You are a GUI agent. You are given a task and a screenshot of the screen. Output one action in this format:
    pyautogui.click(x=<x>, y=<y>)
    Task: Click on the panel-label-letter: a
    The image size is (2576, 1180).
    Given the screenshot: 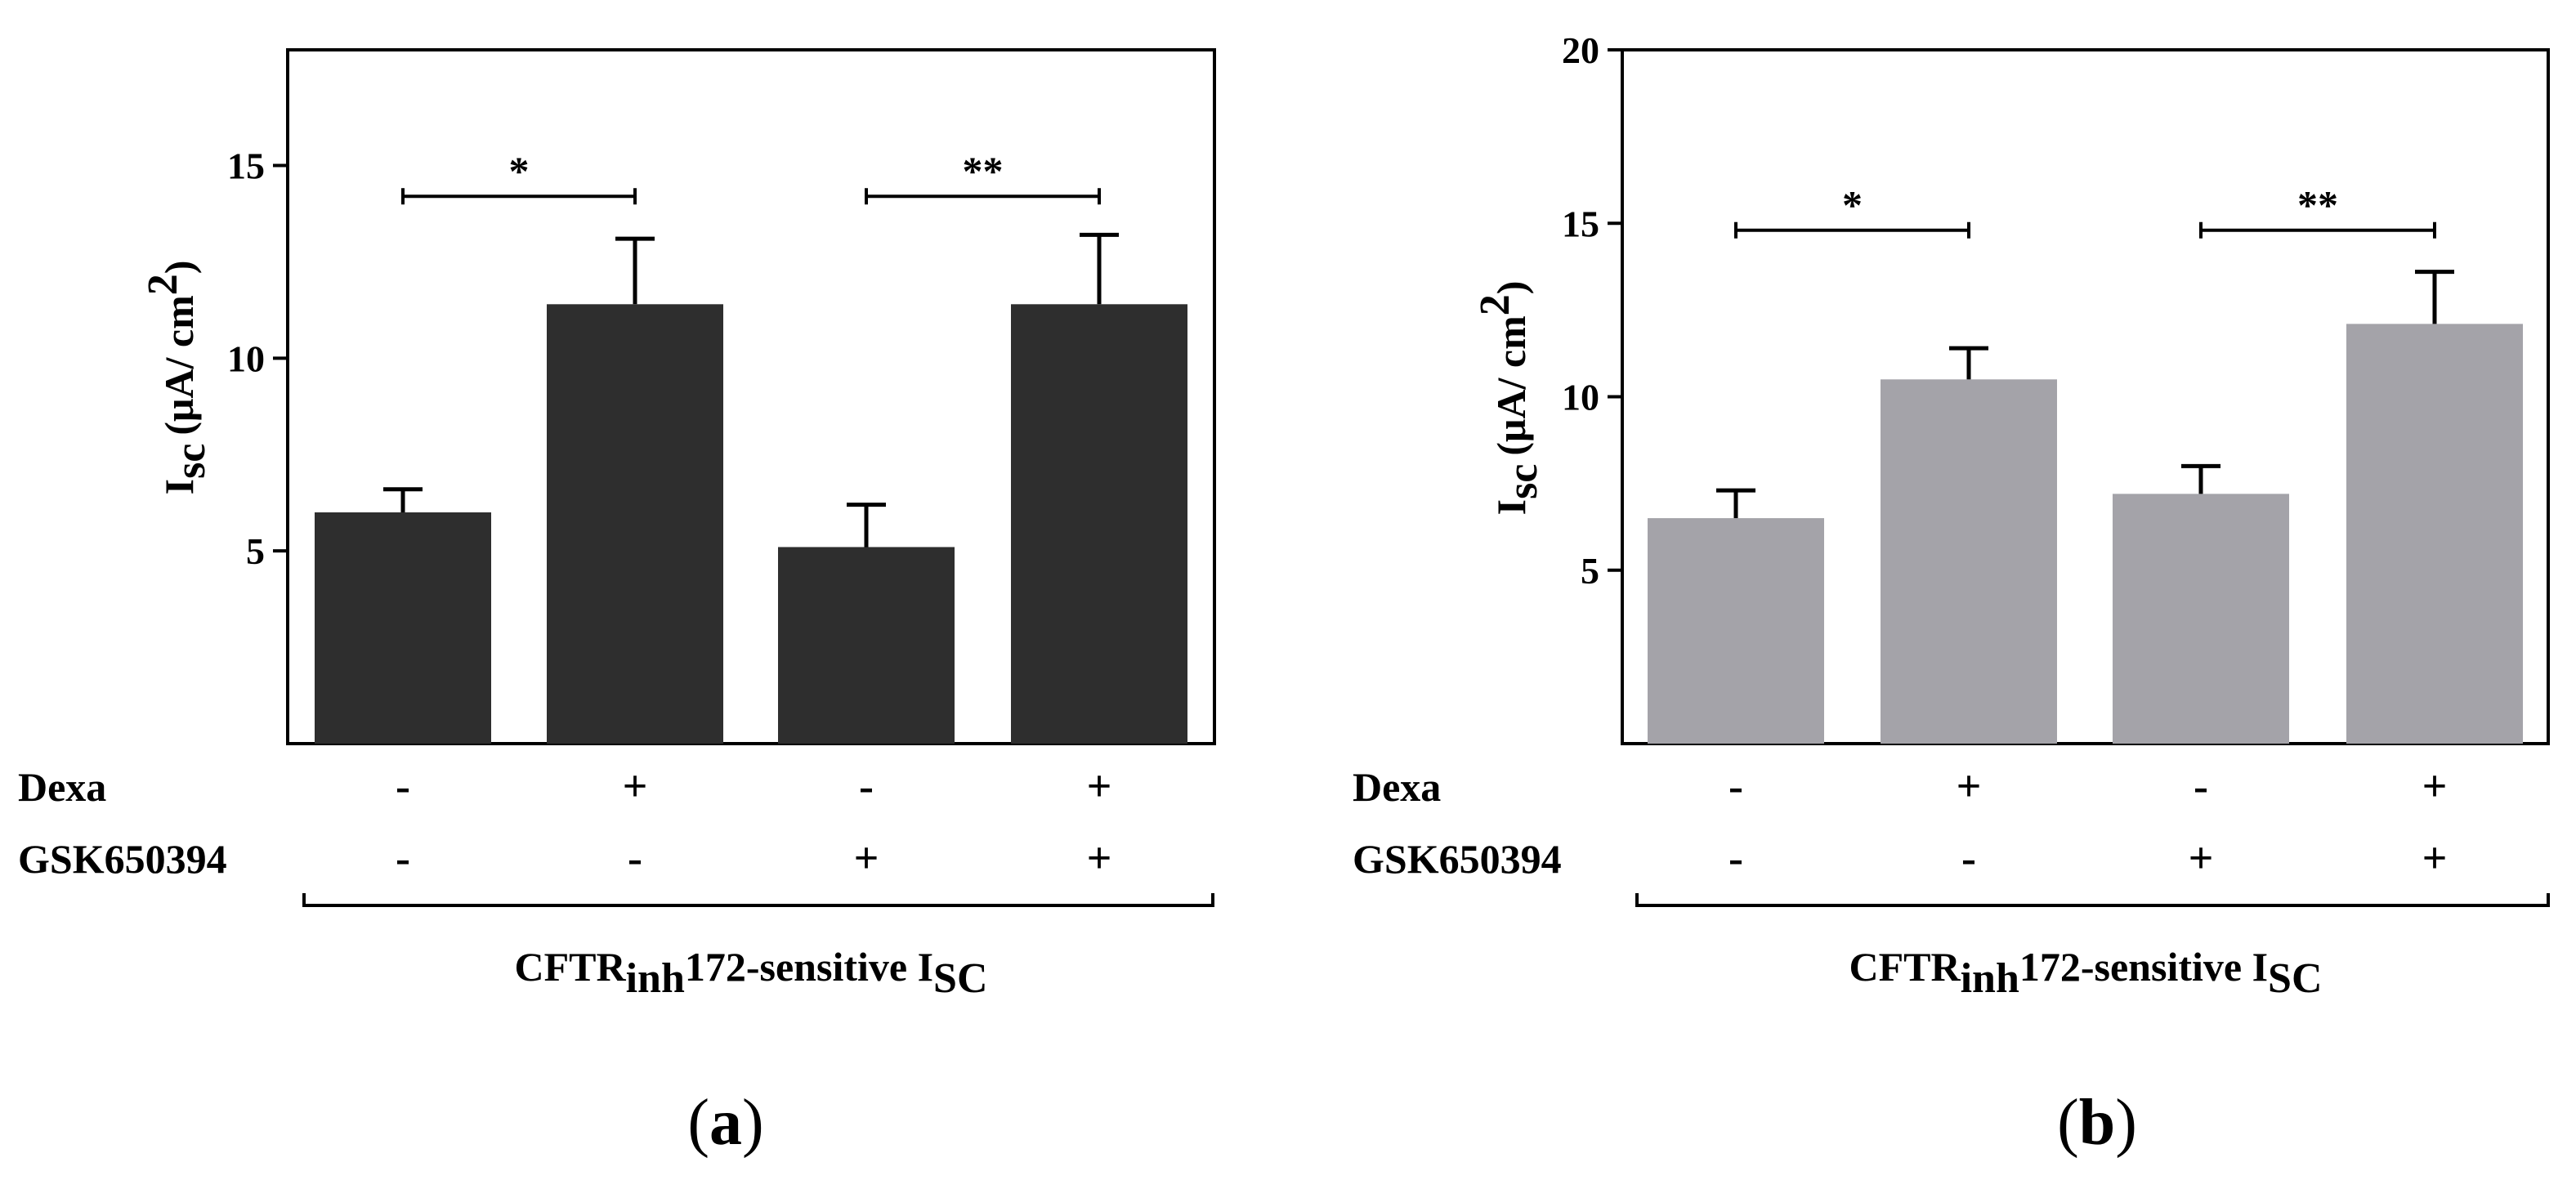 What is the action you would take?
    pyautogui.click(x=725, y=1123)
    